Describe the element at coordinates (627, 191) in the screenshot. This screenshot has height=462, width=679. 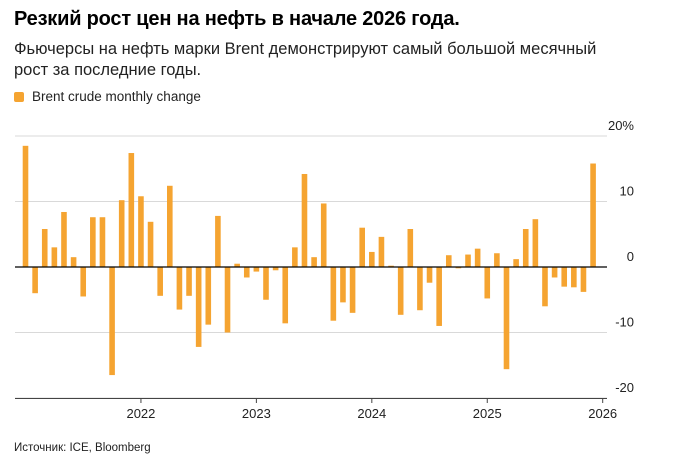
I see `y-tick-label: 10` at that location.